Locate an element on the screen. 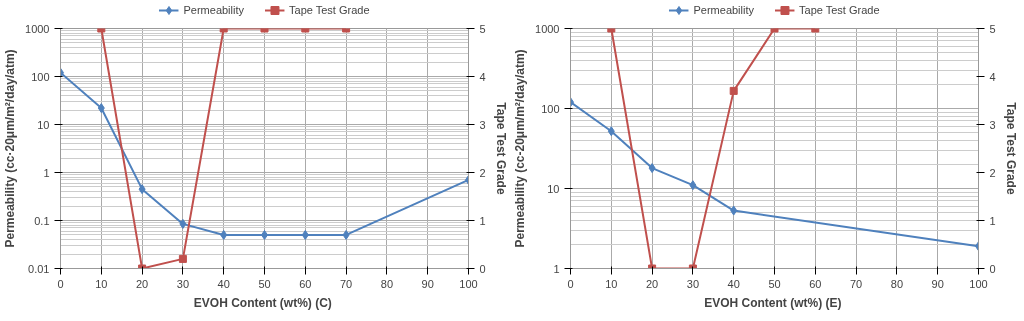 The image size is (1024, 321). x-axis-title: EVOH Content (wt%) (E) is located at coordinates (773, 302).